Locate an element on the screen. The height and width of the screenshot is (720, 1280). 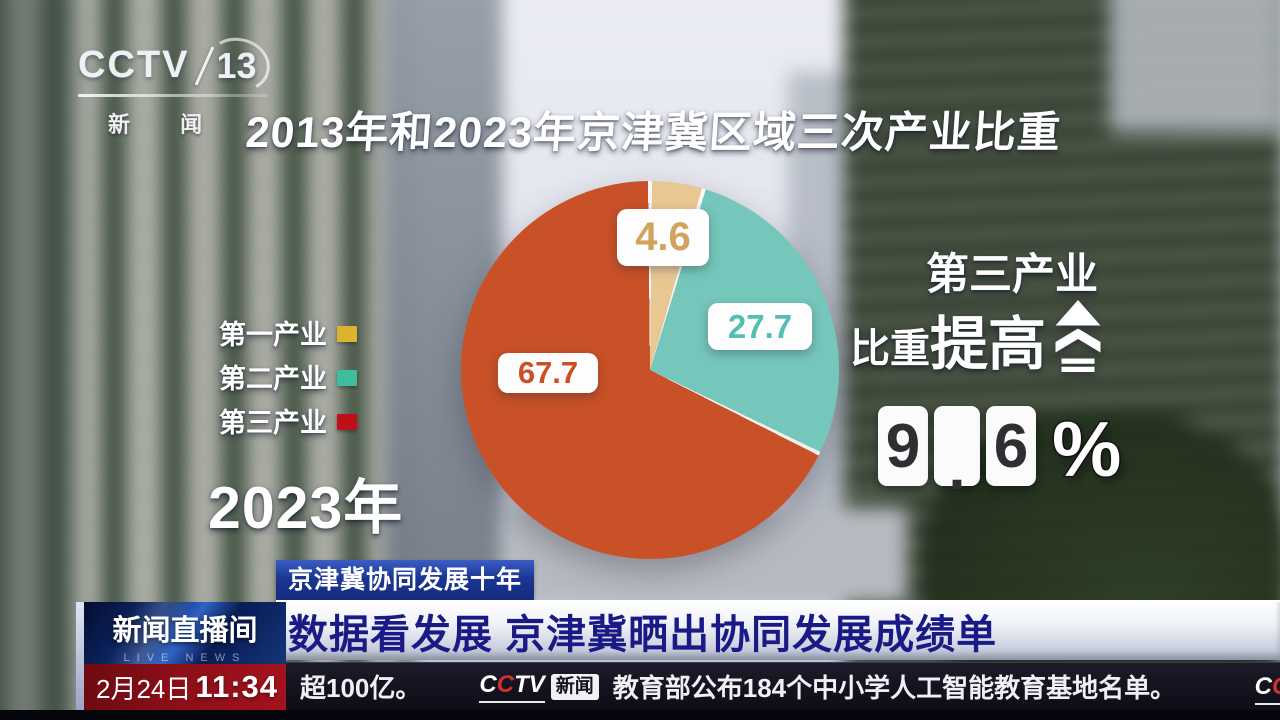
headline-text: 数据看发展 京津冀晒出协同发展成绩单 is located at coordinates (643, 635).